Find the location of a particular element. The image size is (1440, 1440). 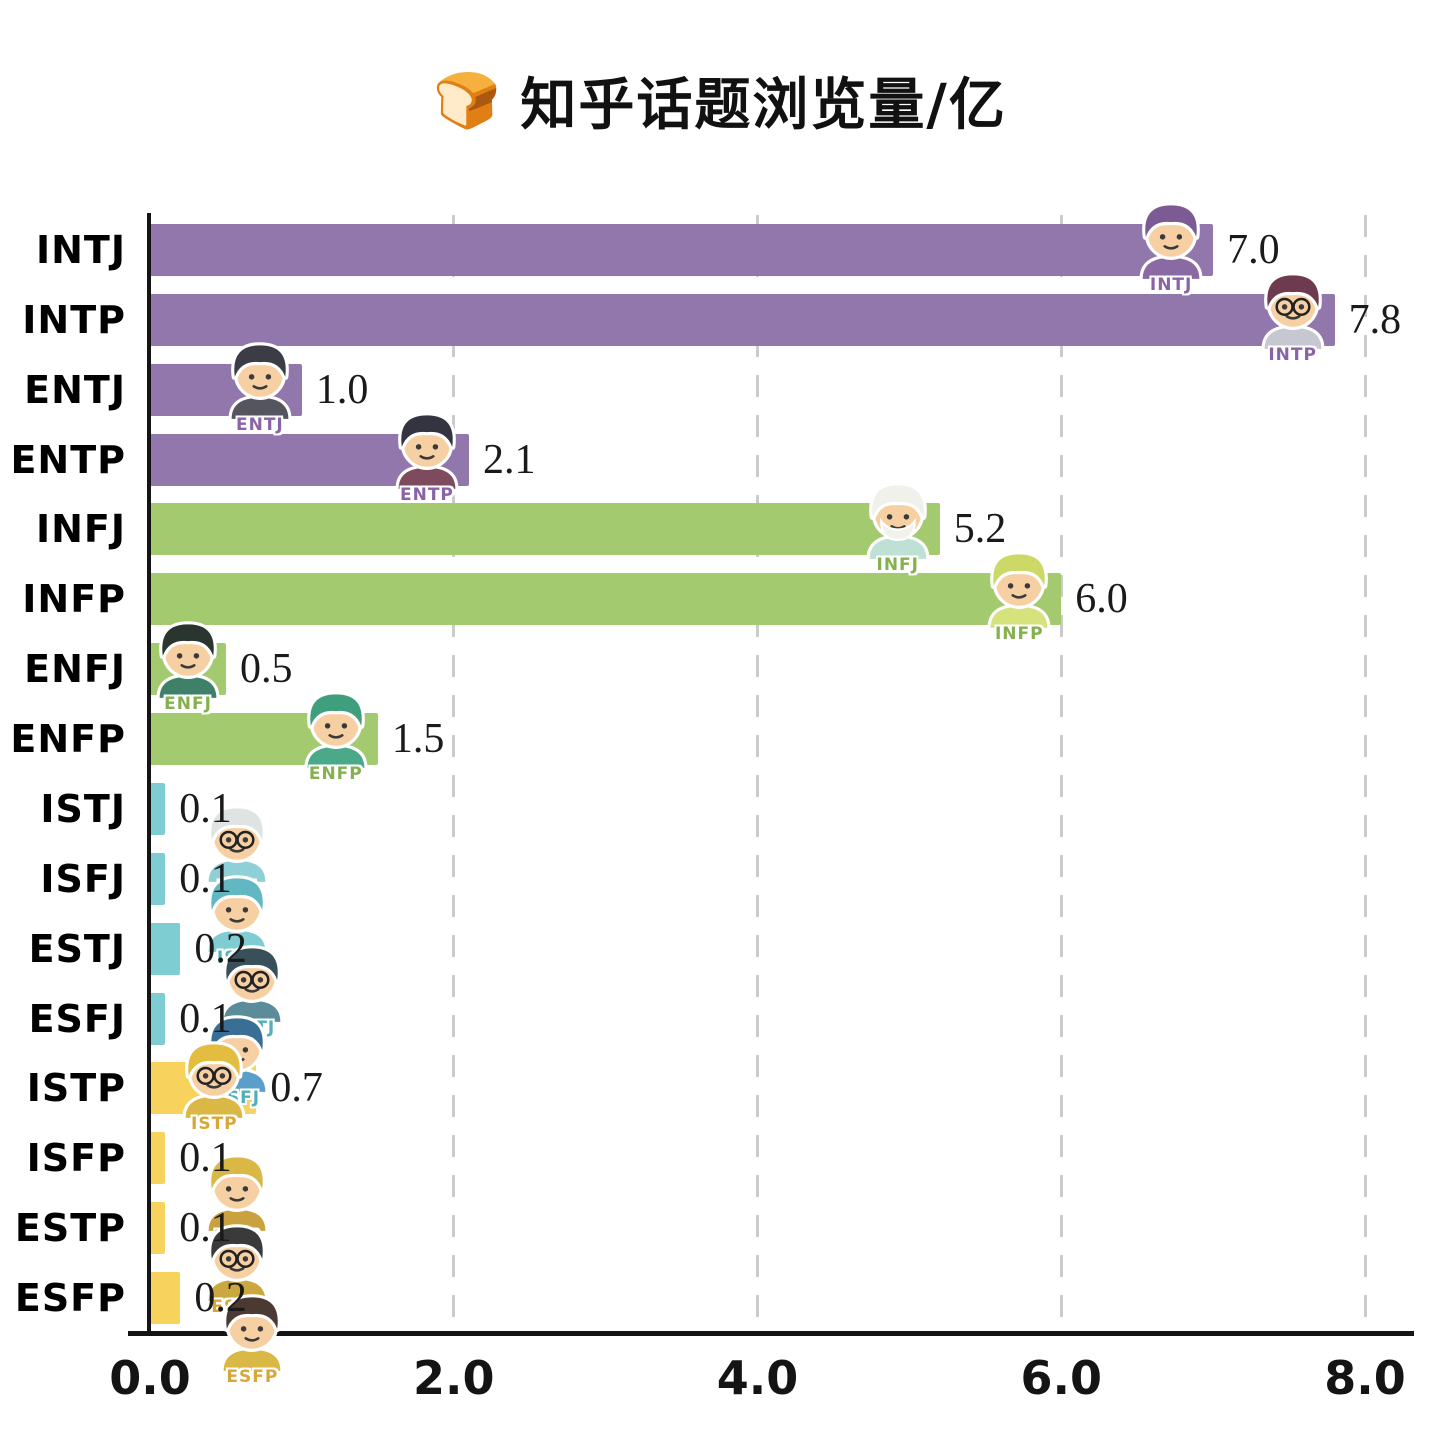

infp-character-icon is located at coordinates (1019, 591).